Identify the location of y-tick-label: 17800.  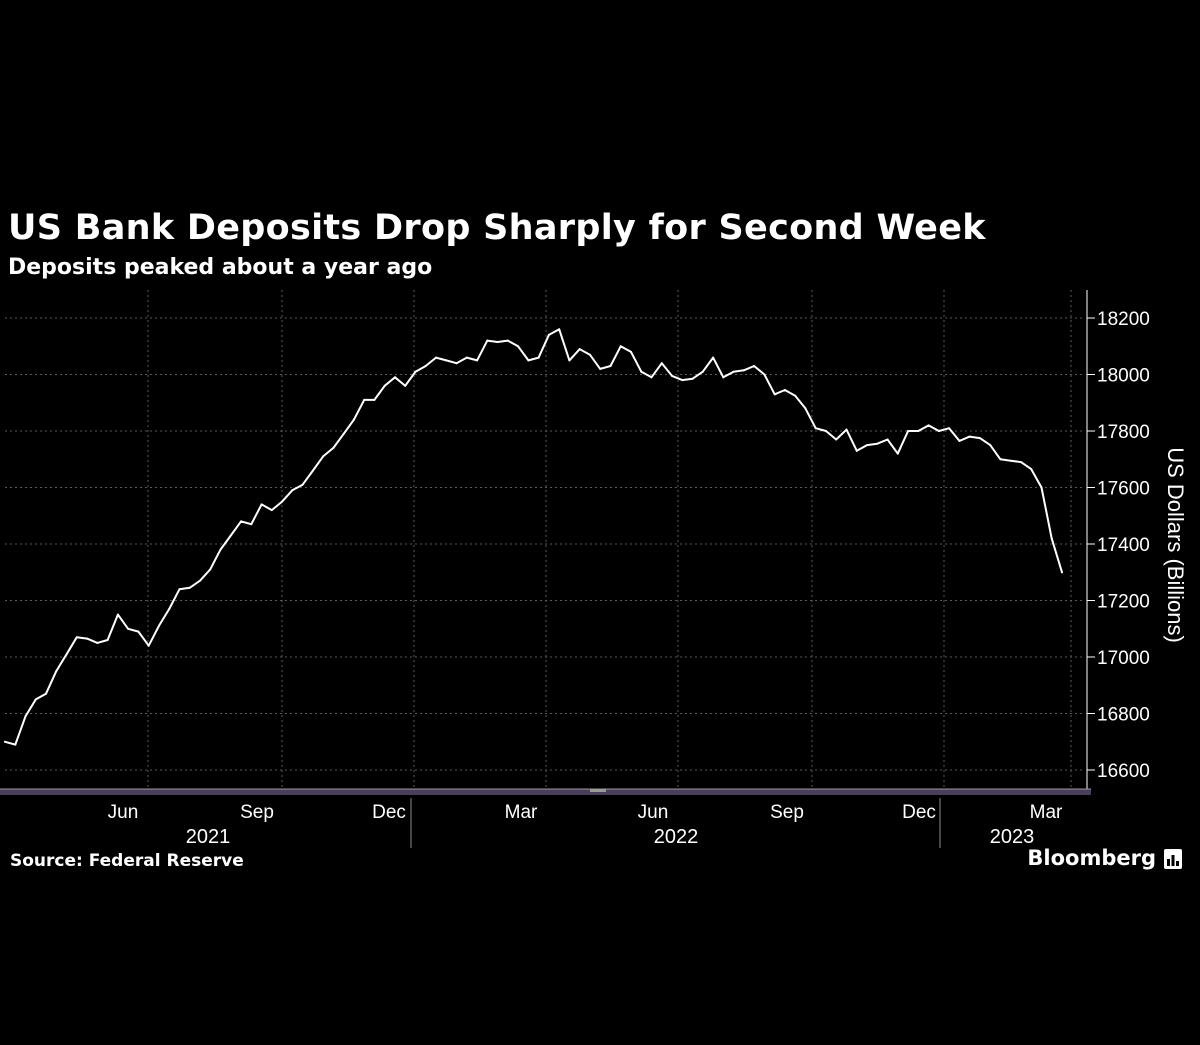
(1123, 432).